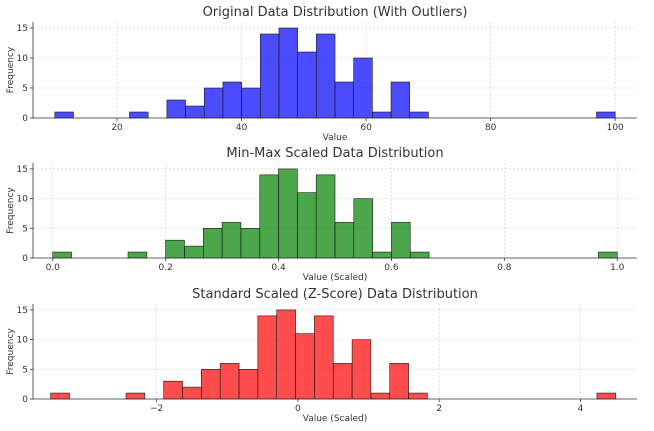  Describe the element at coordinates (156, 409) in the screenshot. I see `x-tick-label: −2` at that location.